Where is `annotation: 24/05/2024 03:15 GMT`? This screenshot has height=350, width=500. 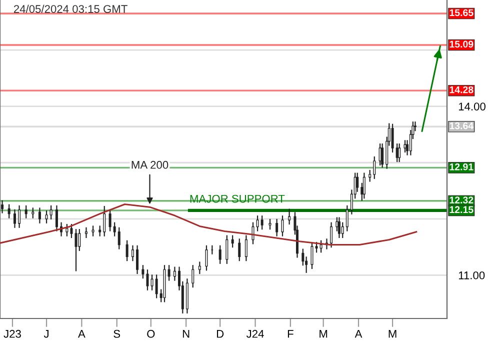
annotation: 24/05/2024 03:15 GMT is located at coordinates (71, 8).